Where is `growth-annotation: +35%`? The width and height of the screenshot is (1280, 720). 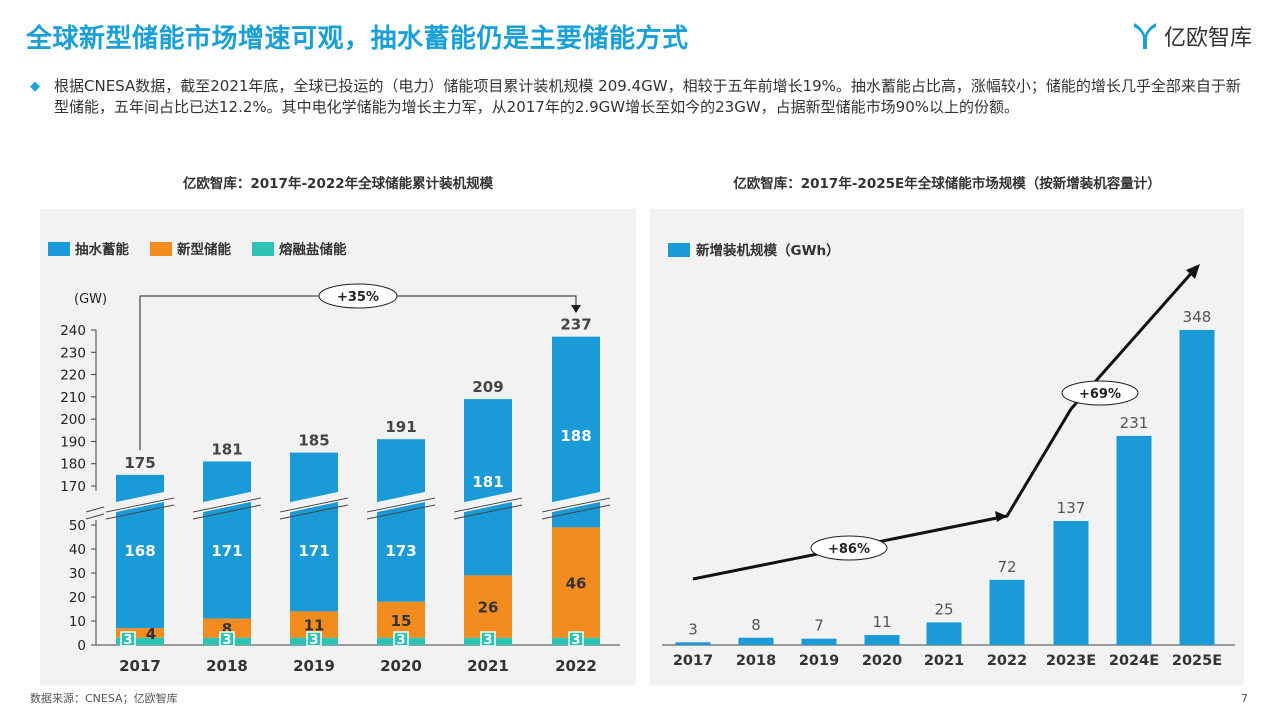 growth-annotation: +35% is located at coordinates (358, 297).